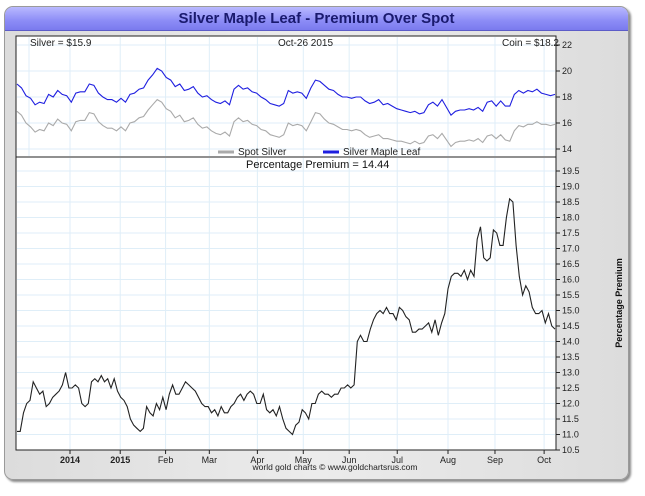 Image resolution: width=645 pixels, height=496 pixels. Describe the element at coordinates (349, 460) in the screenshot. I see `x-tick-label: Jun` at that location.